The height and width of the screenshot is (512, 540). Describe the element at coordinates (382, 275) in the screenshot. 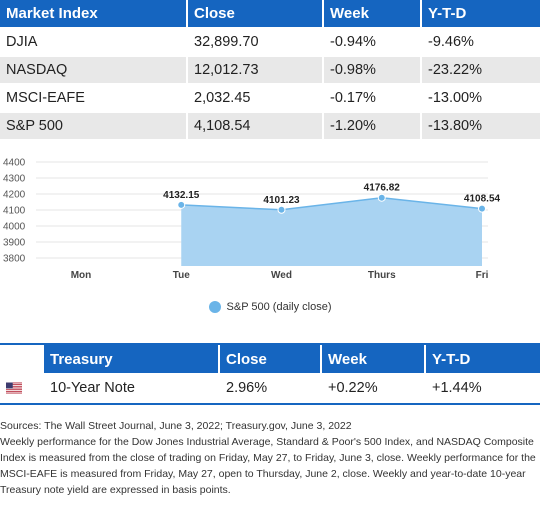

I see `x-tick-label: Thurs` at that location.